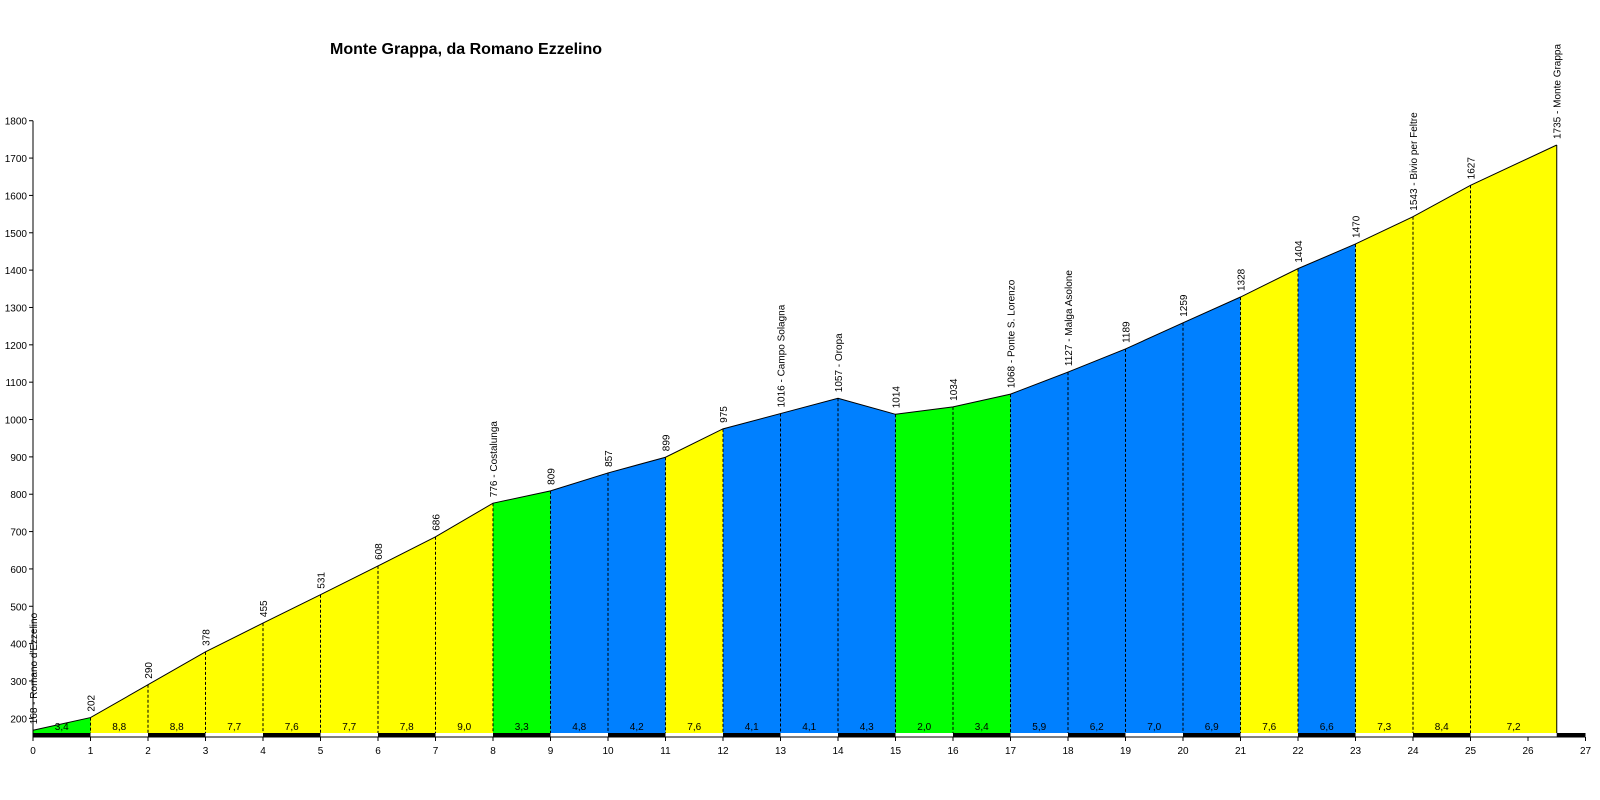  What do you see at coordinates (522, 727) in the screenshot?
I see `segment-grade-label: 3,3` at bounding box center [522, 727].